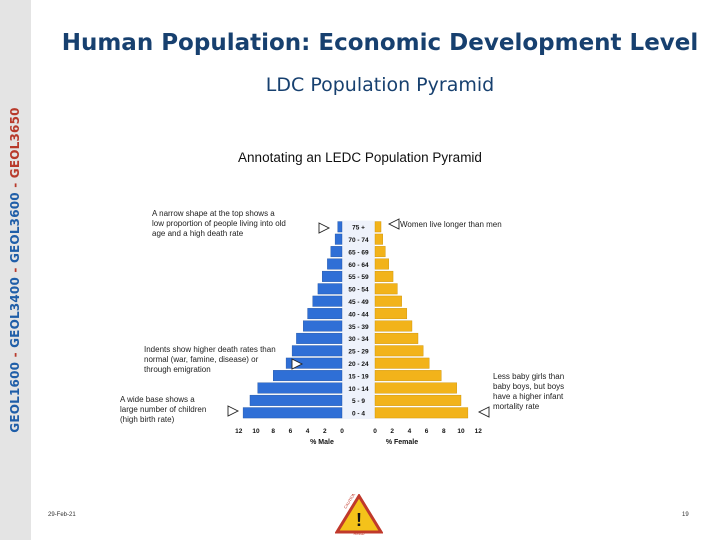 This screenshot has height=541, width=720. Describe the element at coordinates (375, 431) in the screenshot. I see `x-tick-right: 0` at that location.